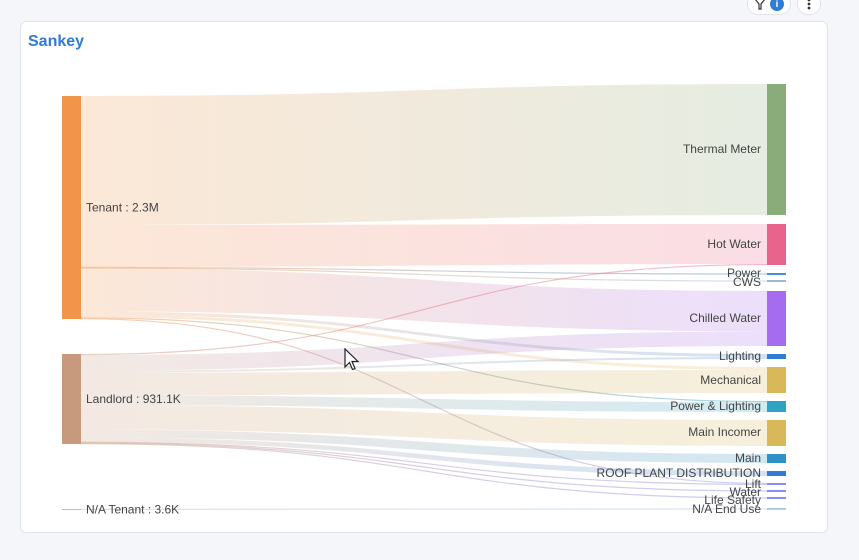 Image resolution: width=859 pixels, height=560 pixels. Describe the element at coordinates (776, 406) in the screenshot. I see `target-node-power-lighting` at that location.